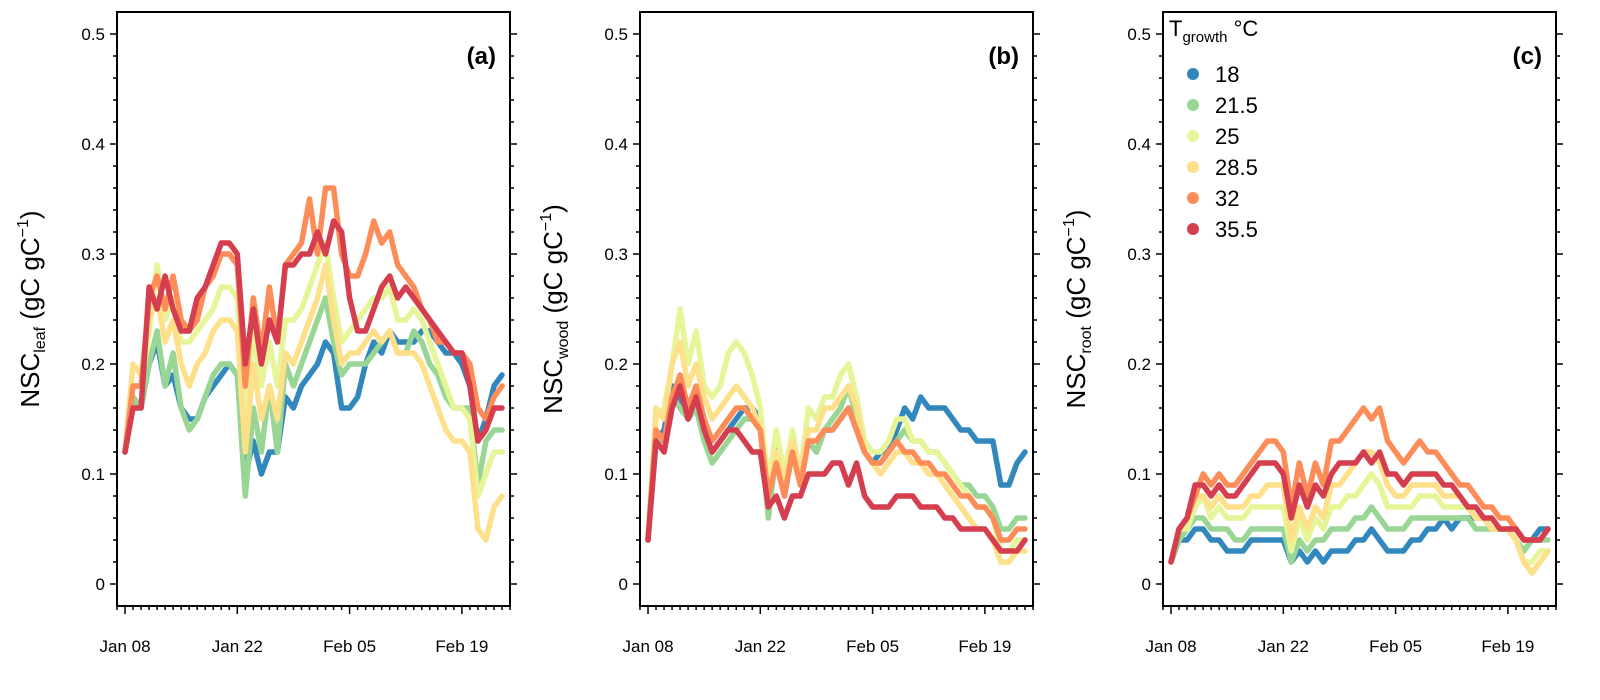 This screenshot has height=700, width=1600. I want to click on legend-label: 35.5, so click(1236, 229).